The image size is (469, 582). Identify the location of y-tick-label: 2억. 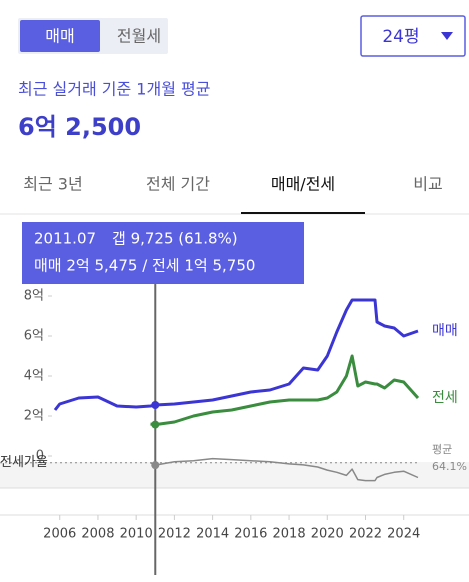
(34, 416).